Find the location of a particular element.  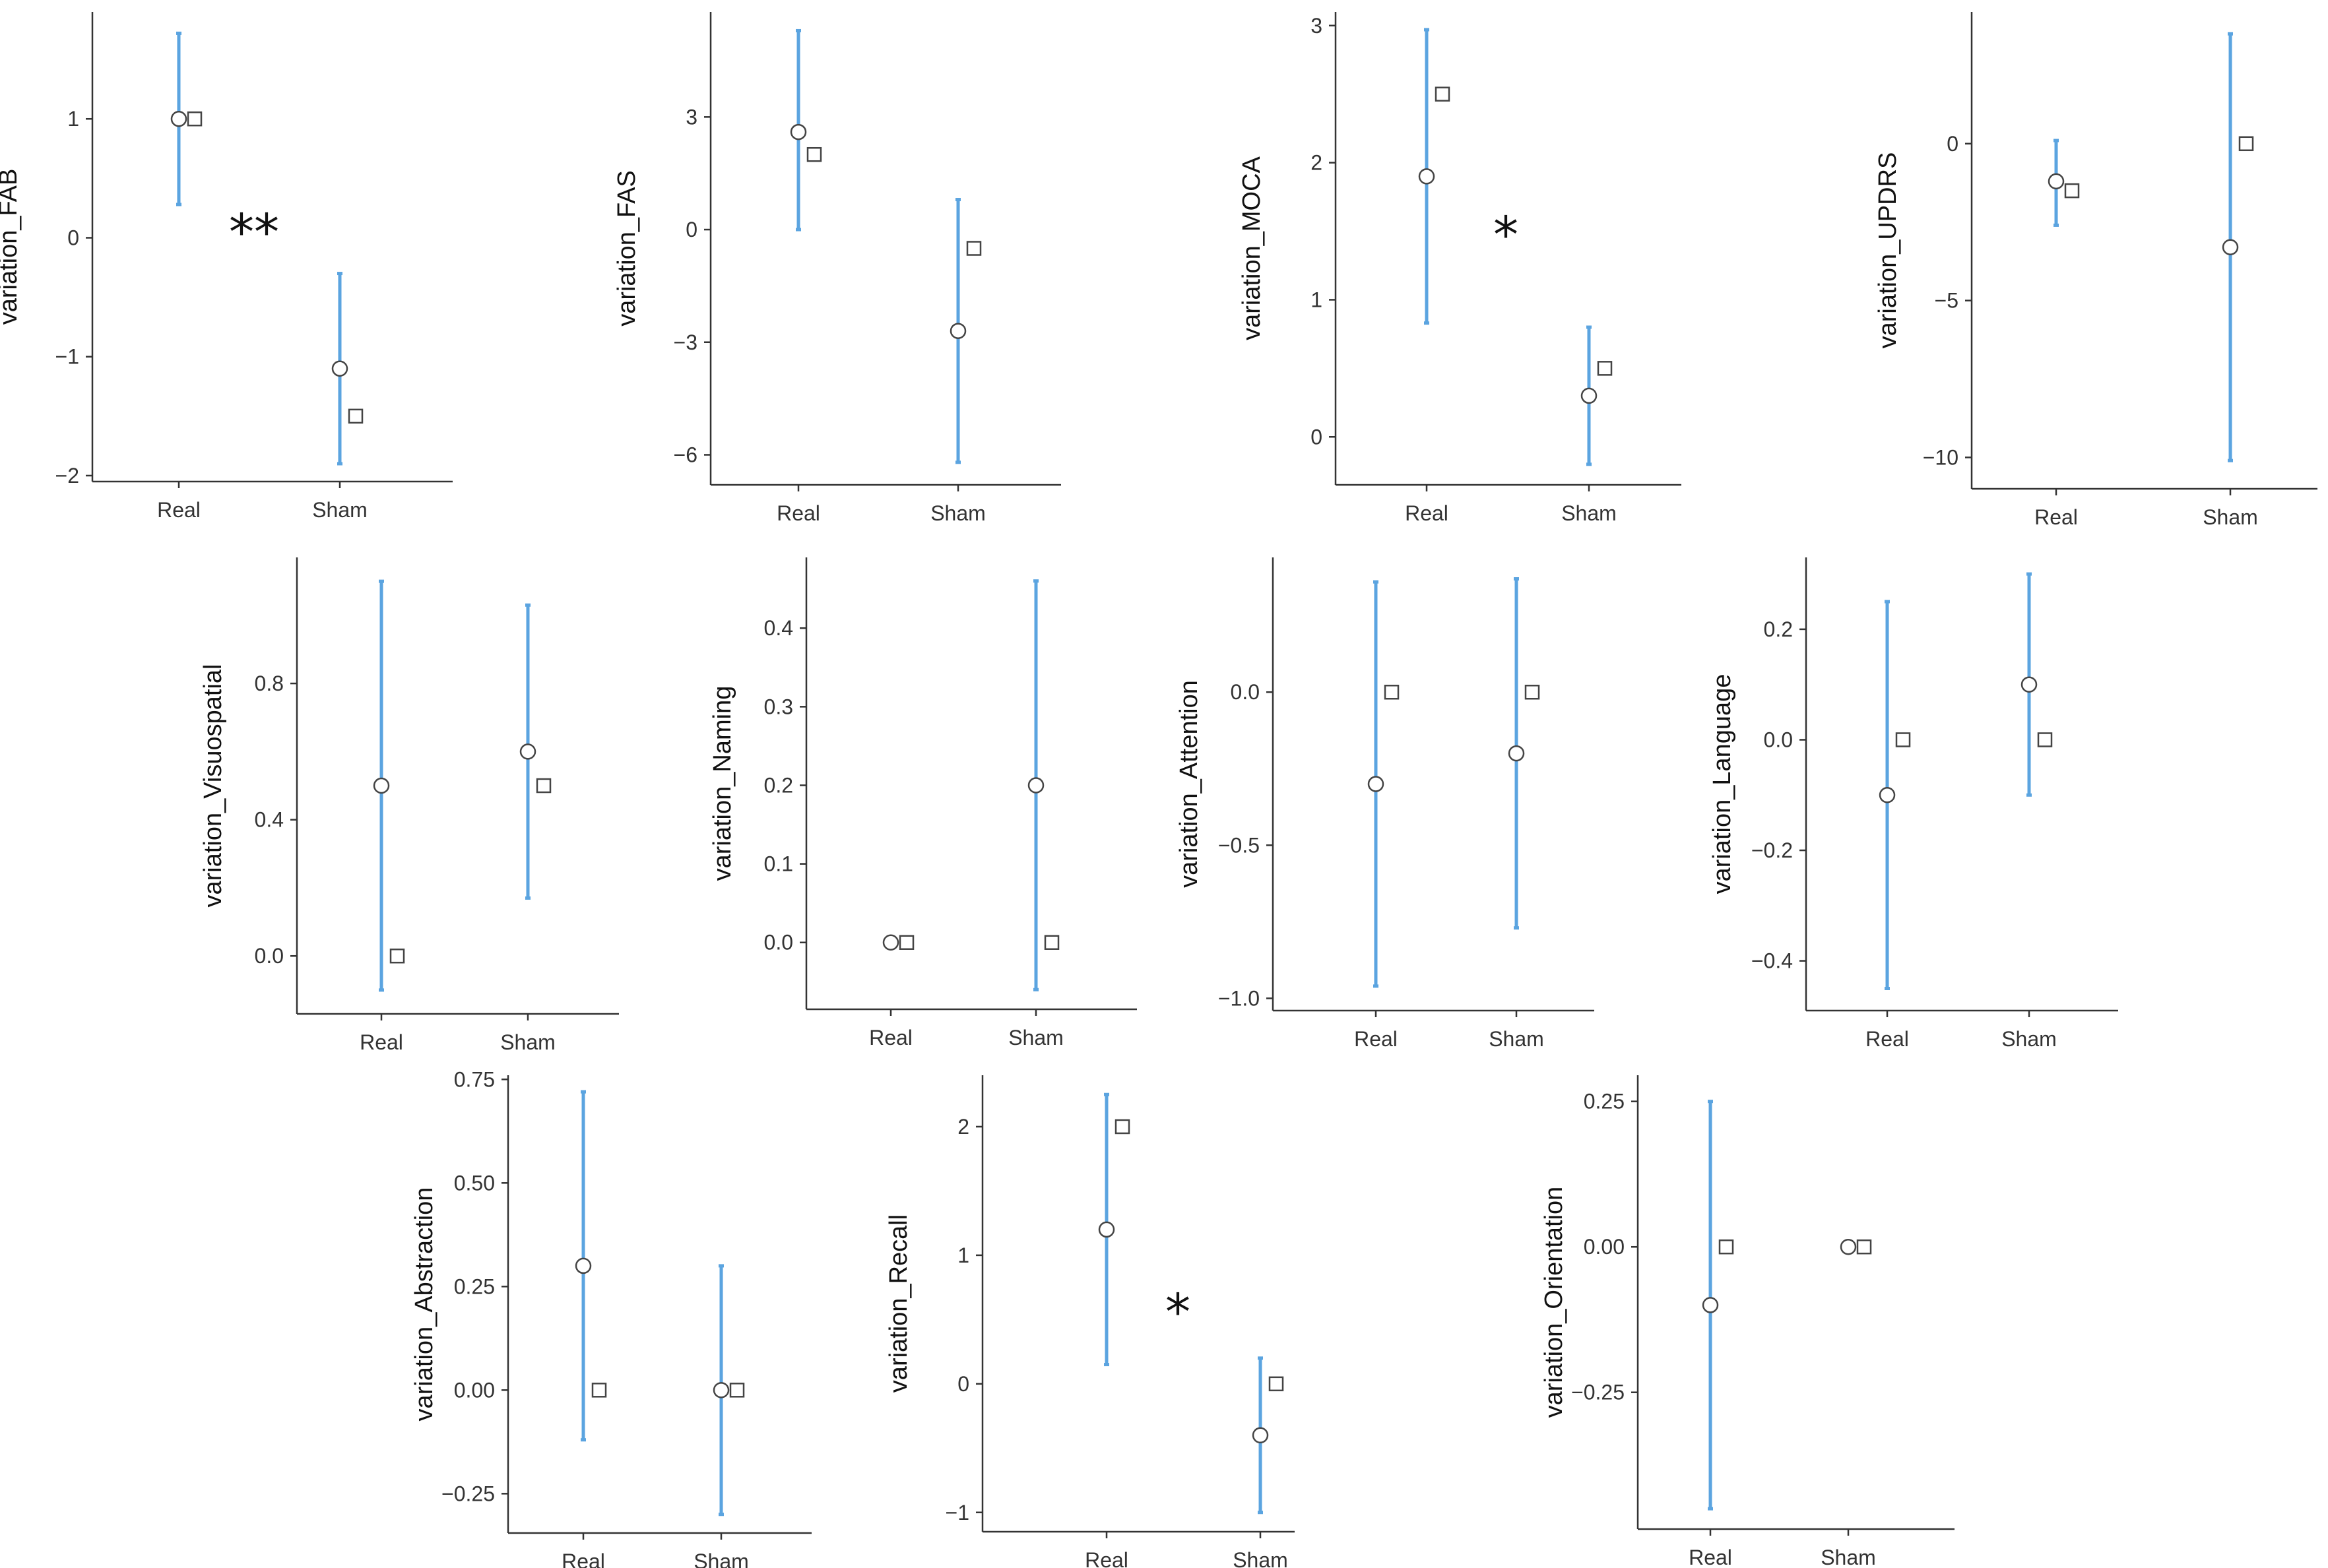

y-tick-label: −0.5 is located at coordinates (1239, 845).